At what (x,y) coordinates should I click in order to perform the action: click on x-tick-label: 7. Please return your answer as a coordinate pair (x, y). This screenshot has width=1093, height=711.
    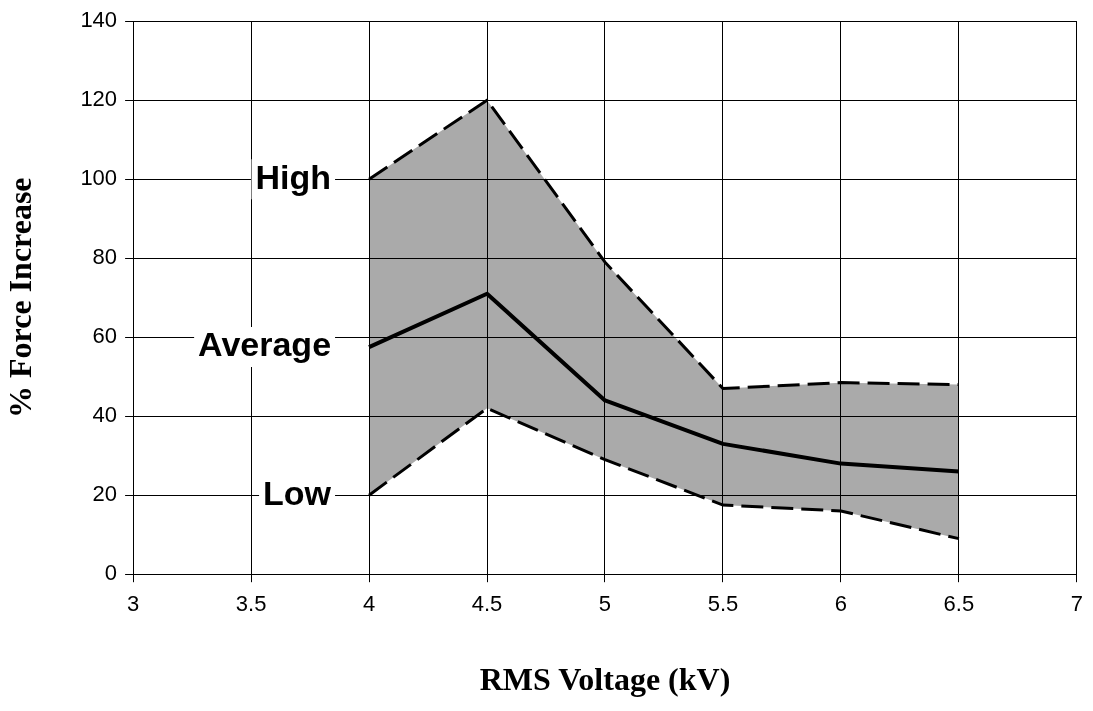
    Looking at the image, I should click on (1077, 604).